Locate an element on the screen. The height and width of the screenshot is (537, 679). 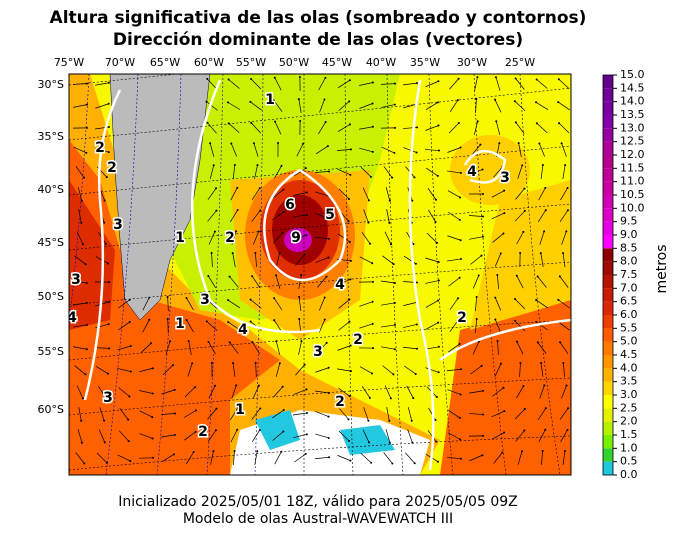
sea-gold is located at coordinates (520, 255).